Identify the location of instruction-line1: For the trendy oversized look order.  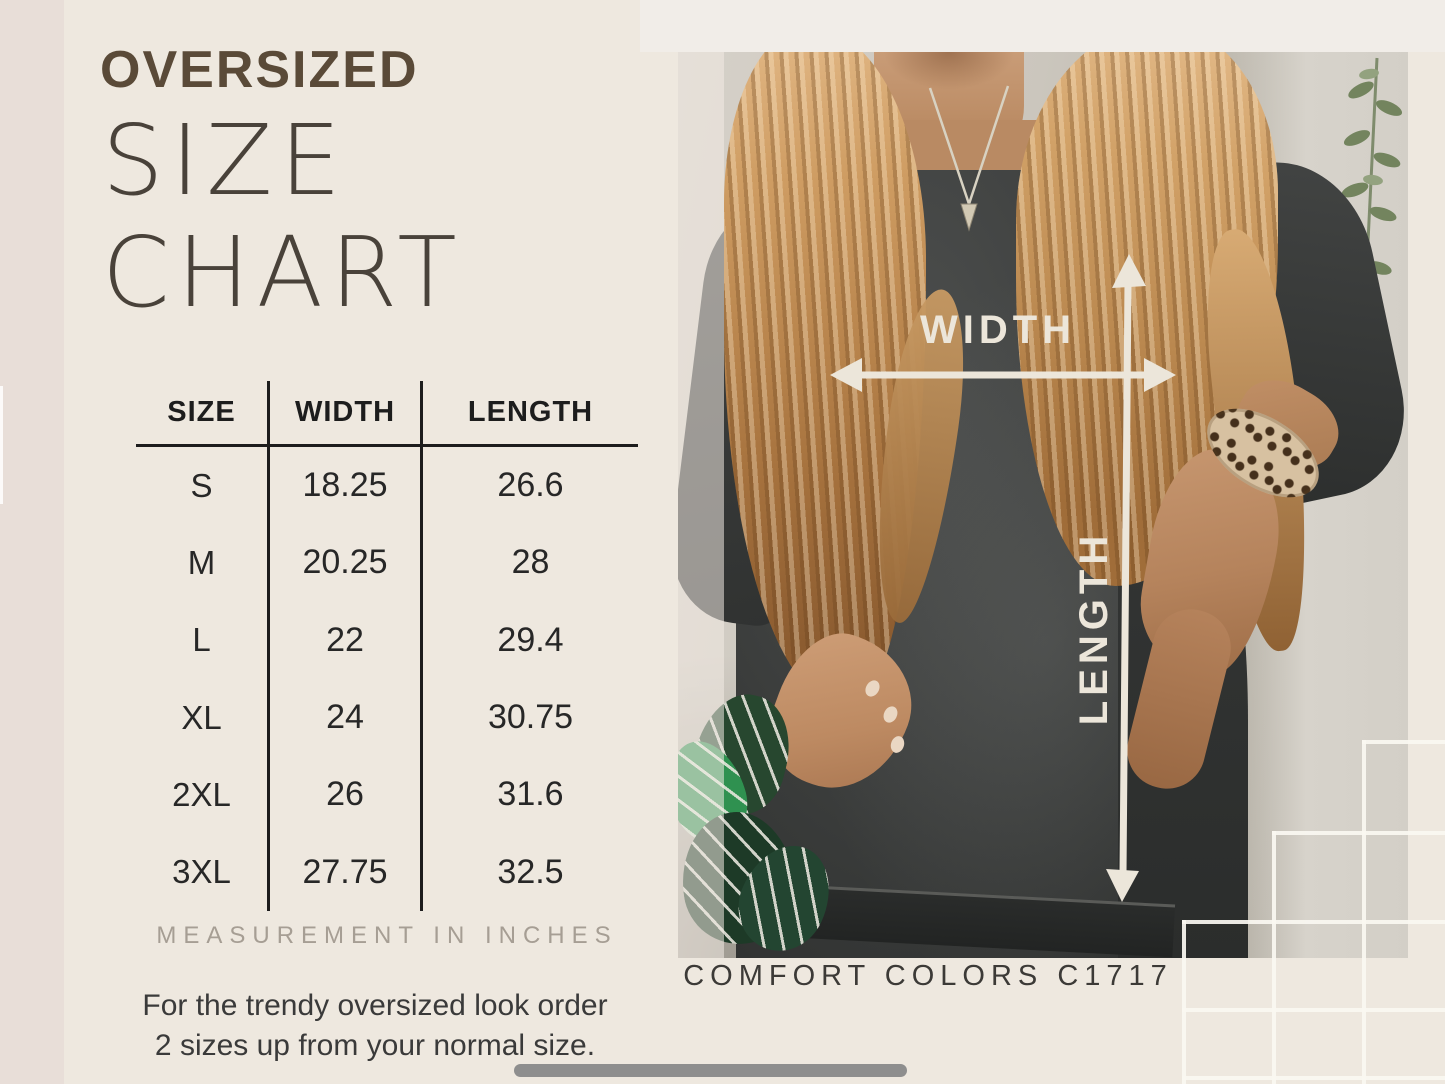
(375, 1005).